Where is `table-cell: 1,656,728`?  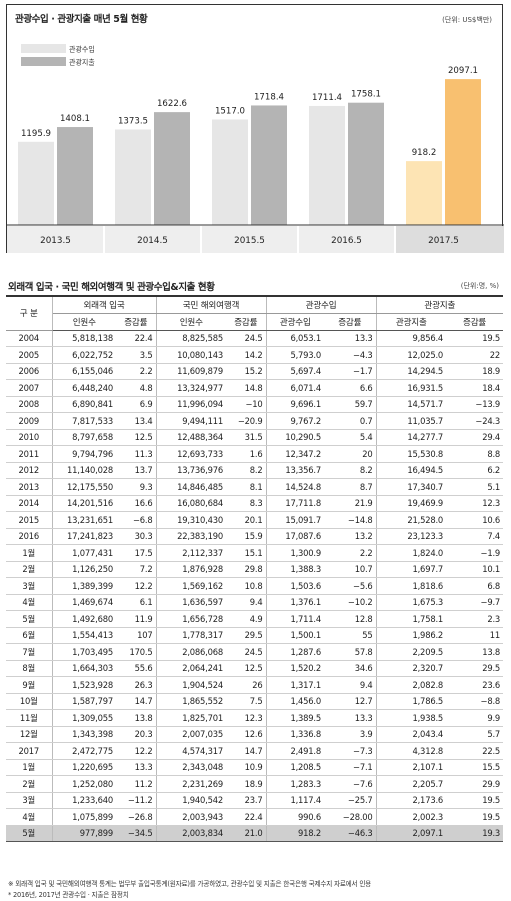
table-cell: 1,656,728 is located at coordinates (191, 619).